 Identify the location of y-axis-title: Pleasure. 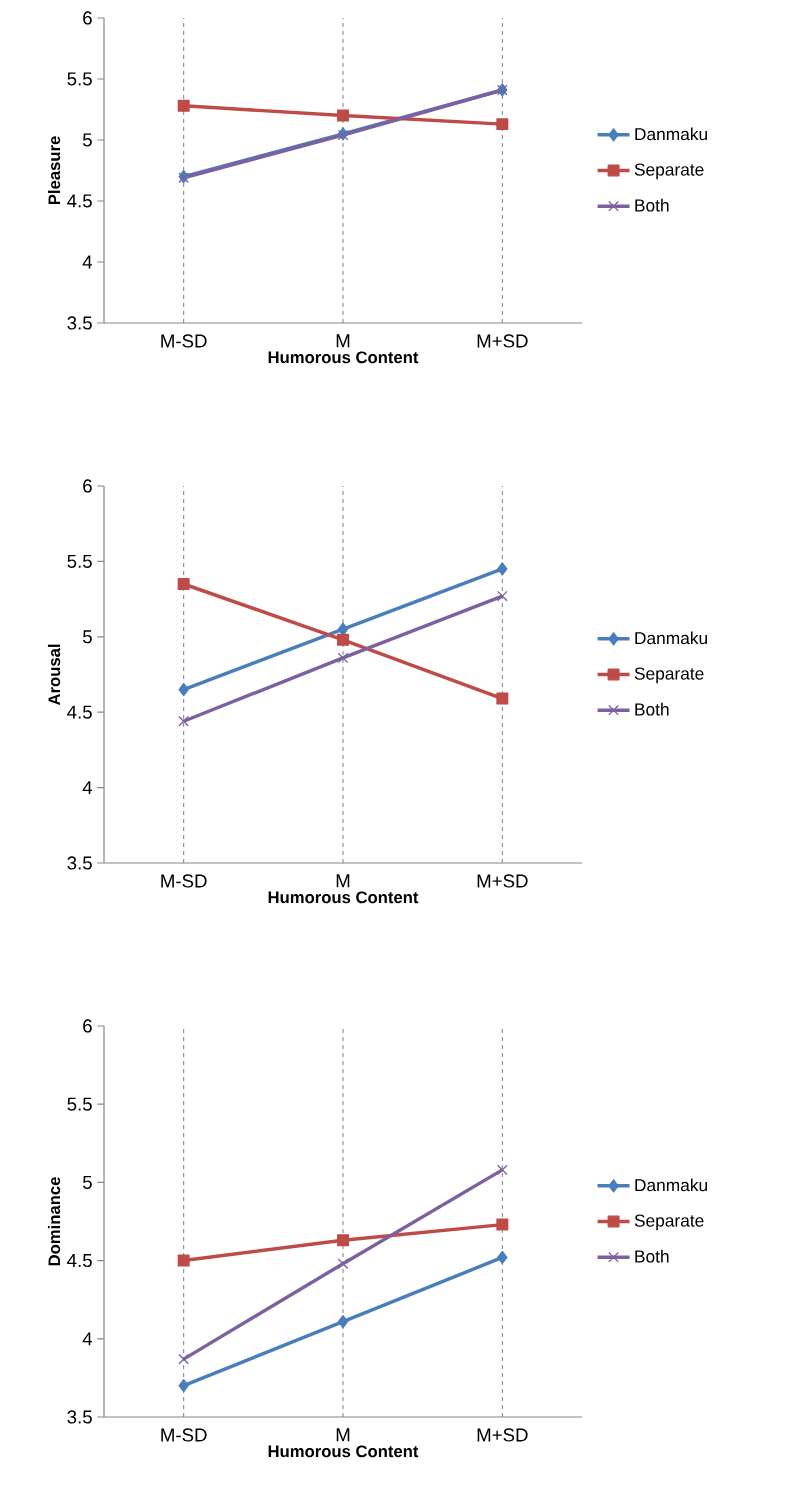
(54, 170).